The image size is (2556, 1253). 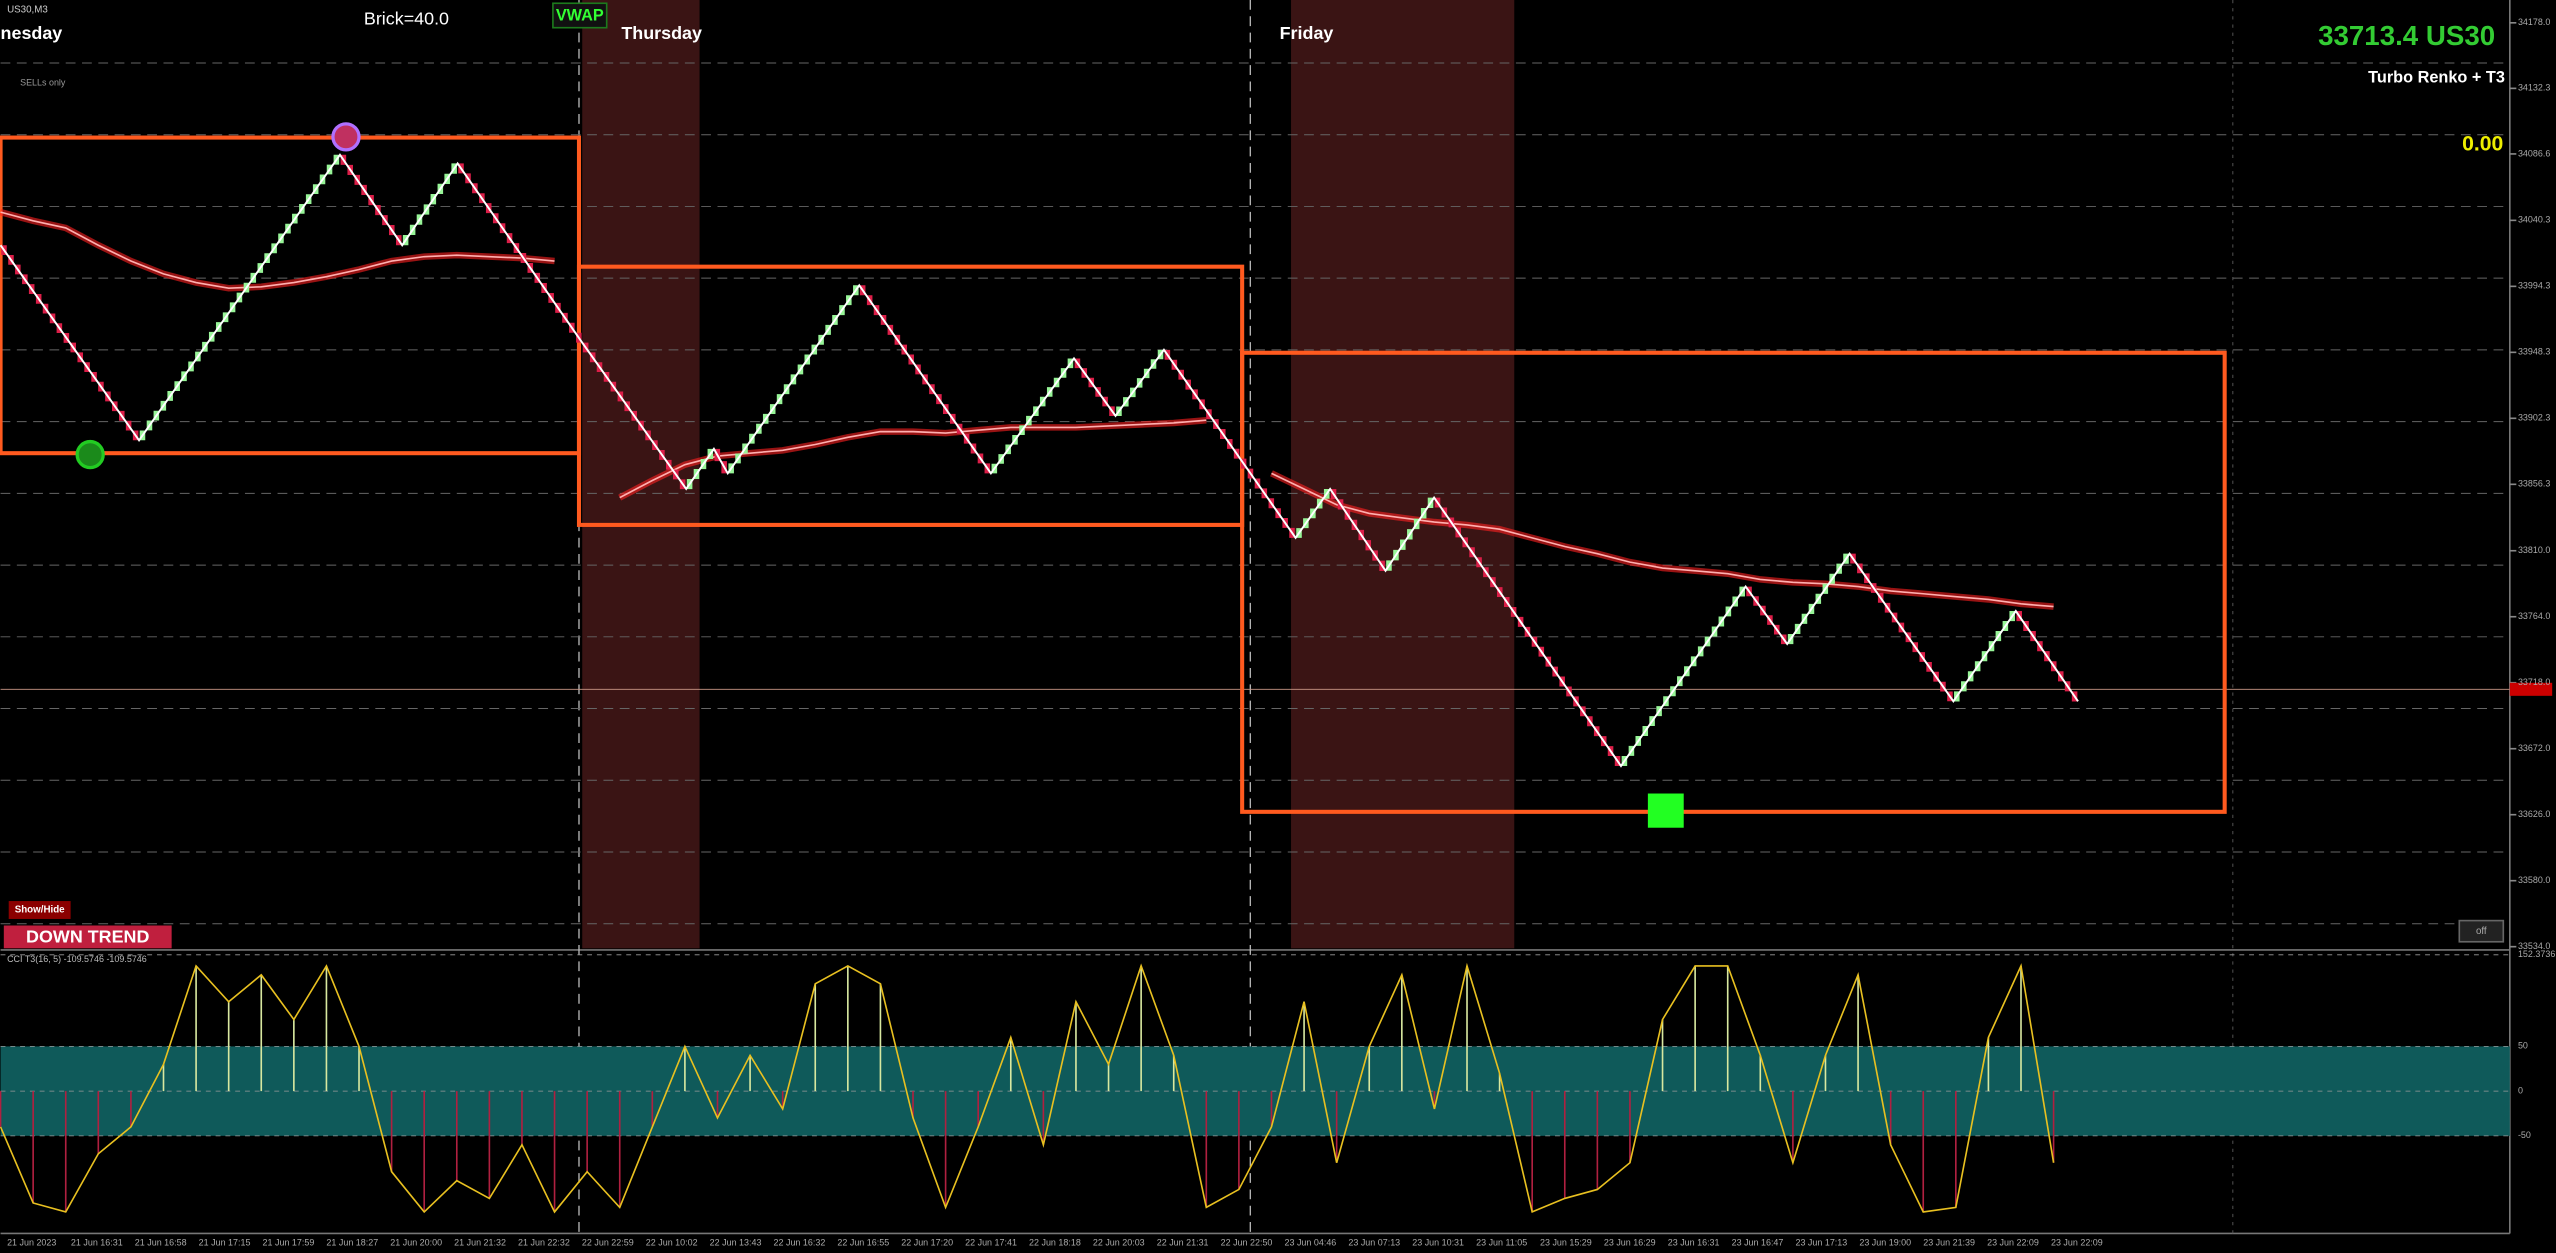 What do you see at coordinates (2534, 880) in the screenshot?
I see `y-tick-label: 33580.0` at bounding box center [2534, 880].